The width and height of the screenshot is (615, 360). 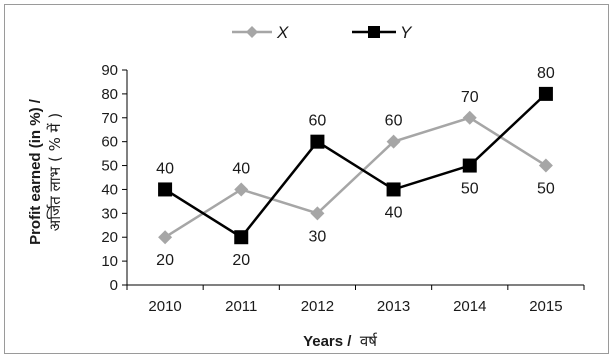 I want to click on legend-marker-x, so click(x=252, y=32).